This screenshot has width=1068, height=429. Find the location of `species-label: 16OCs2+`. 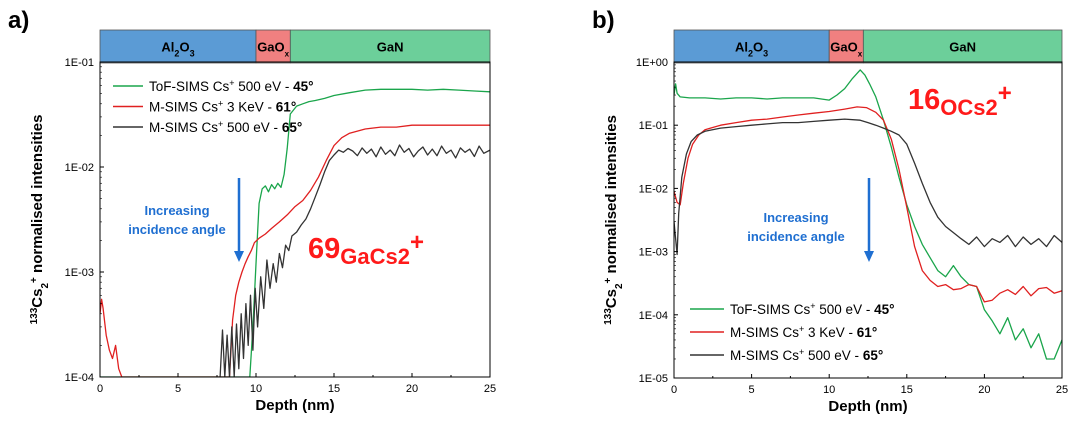

species-label: 16OCs2+ is located at coordinates (960, 100).